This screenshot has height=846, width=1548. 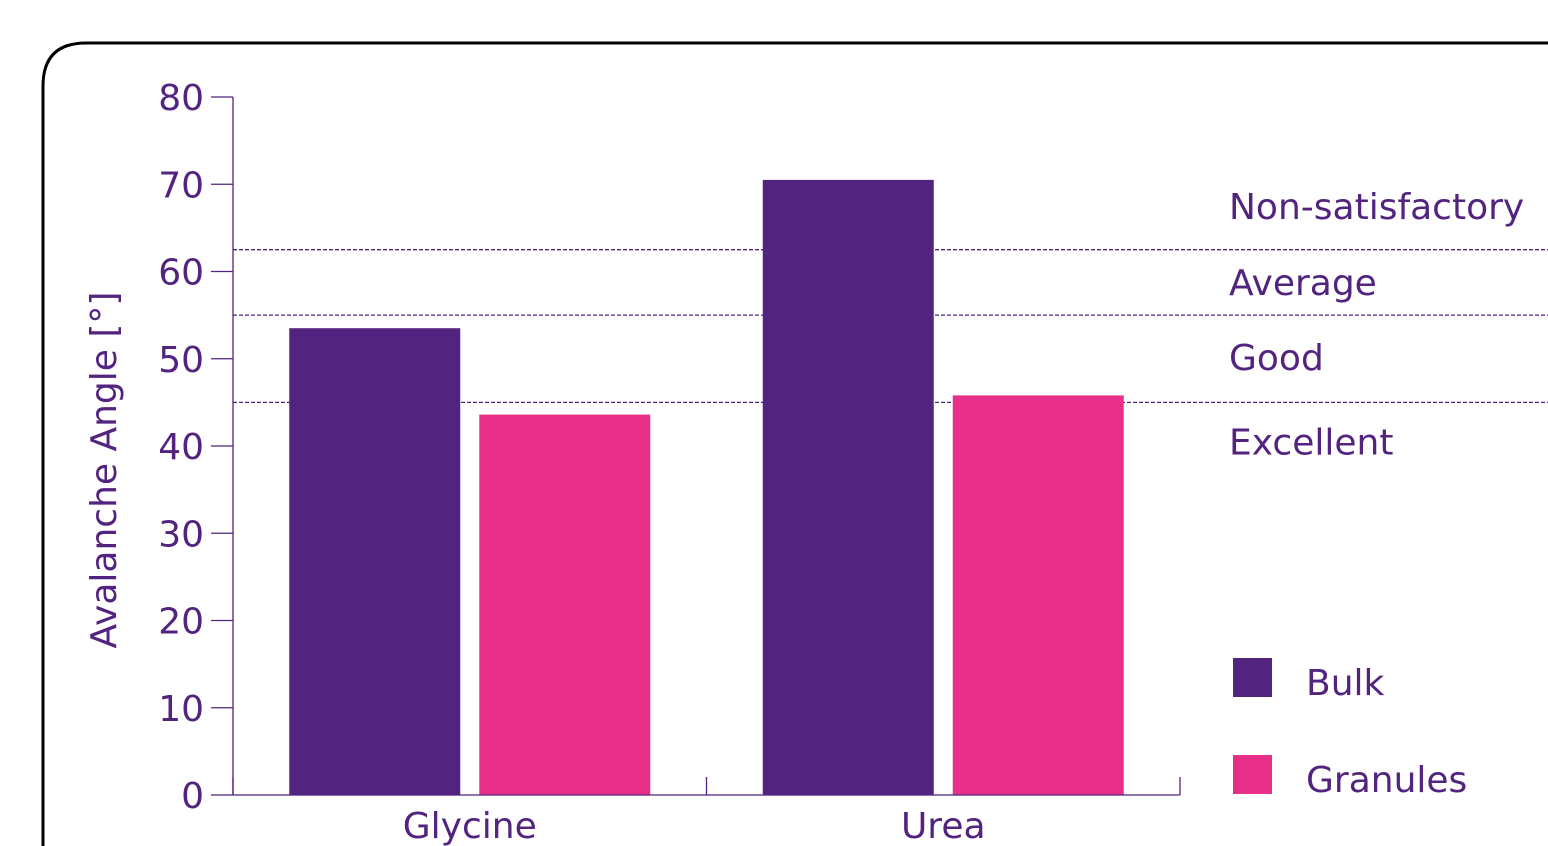 What do you see at coordinates (181, 709) in the screenshot?
I see `y-tick-label: 10` at bounding box center [181, 709].